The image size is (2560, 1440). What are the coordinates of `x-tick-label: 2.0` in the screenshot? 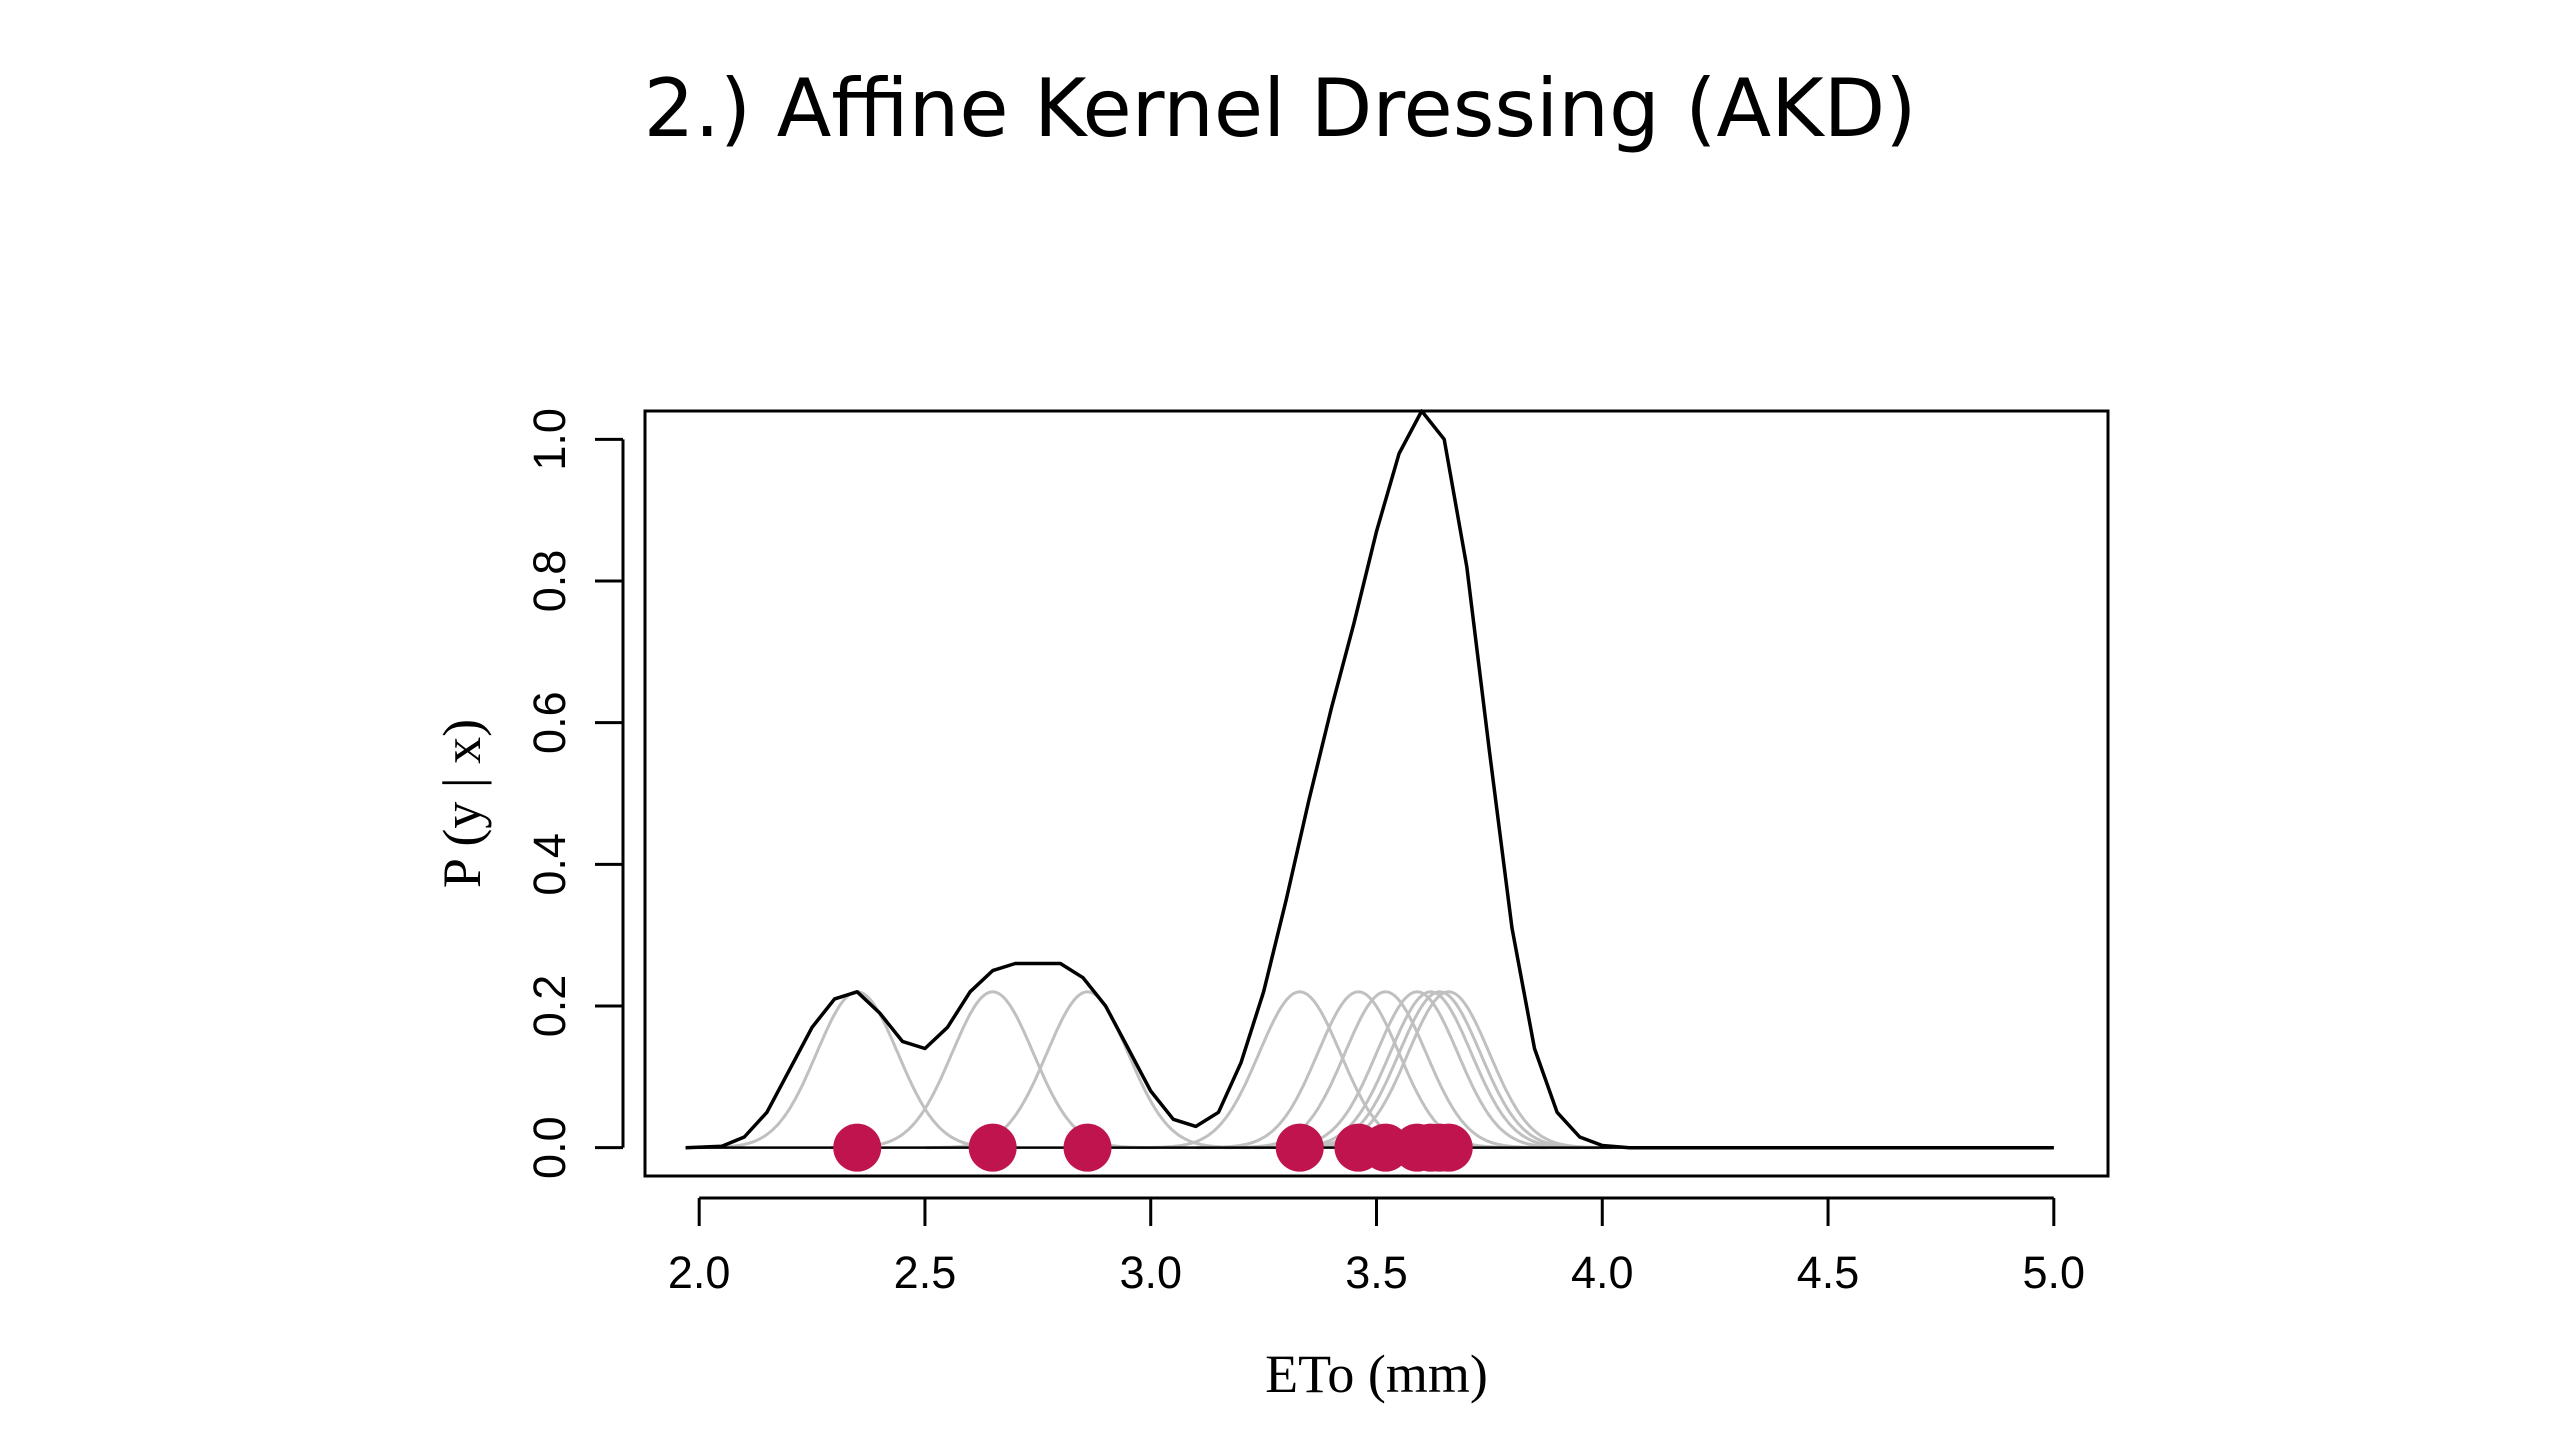 It's located at (699, 1272).